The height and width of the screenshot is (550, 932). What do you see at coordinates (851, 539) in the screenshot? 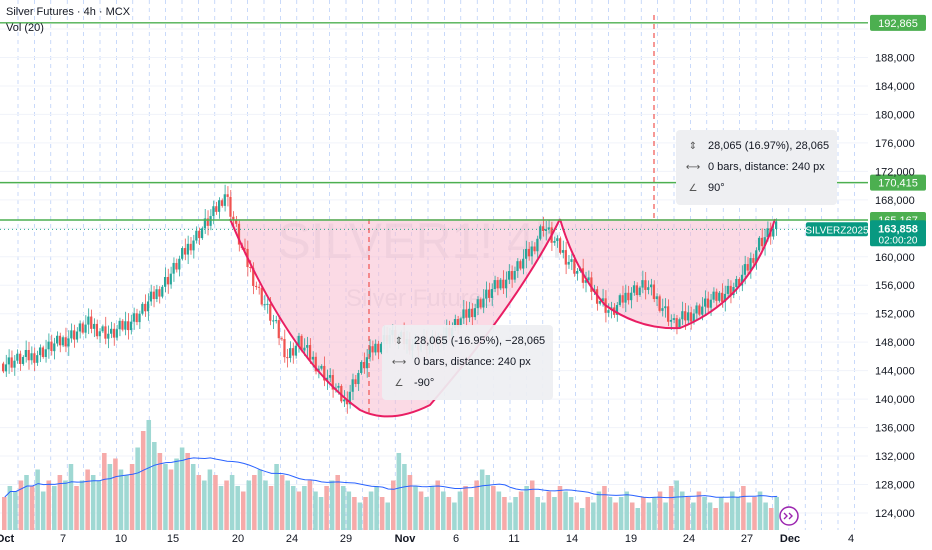
I see `x-tick-label: 4` at bounding box center [851, 539].